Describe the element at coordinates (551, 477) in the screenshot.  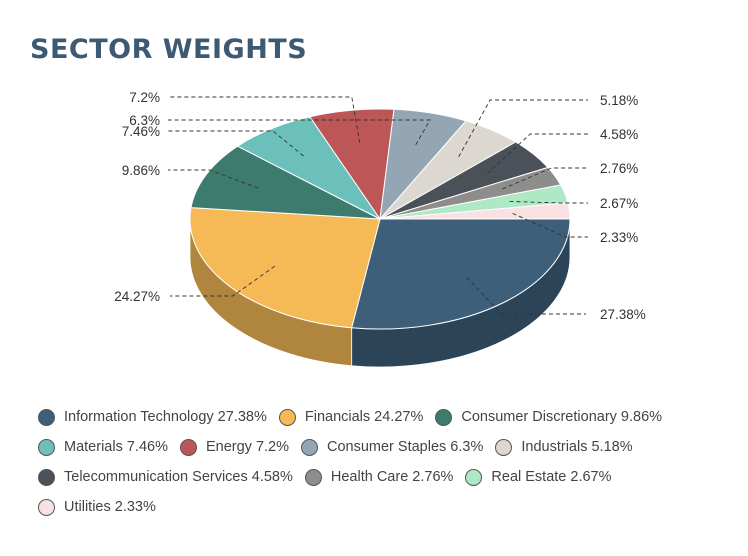
I see `legend-label: Real Estate 2.67%` at that location.